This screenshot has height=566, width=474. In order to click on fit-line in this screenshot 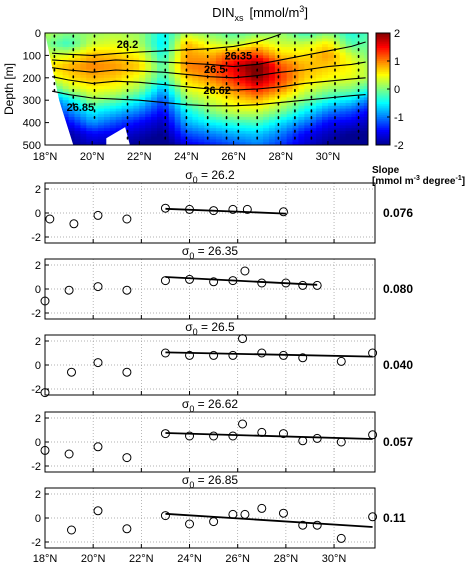, I will do `click(269, 354)`.